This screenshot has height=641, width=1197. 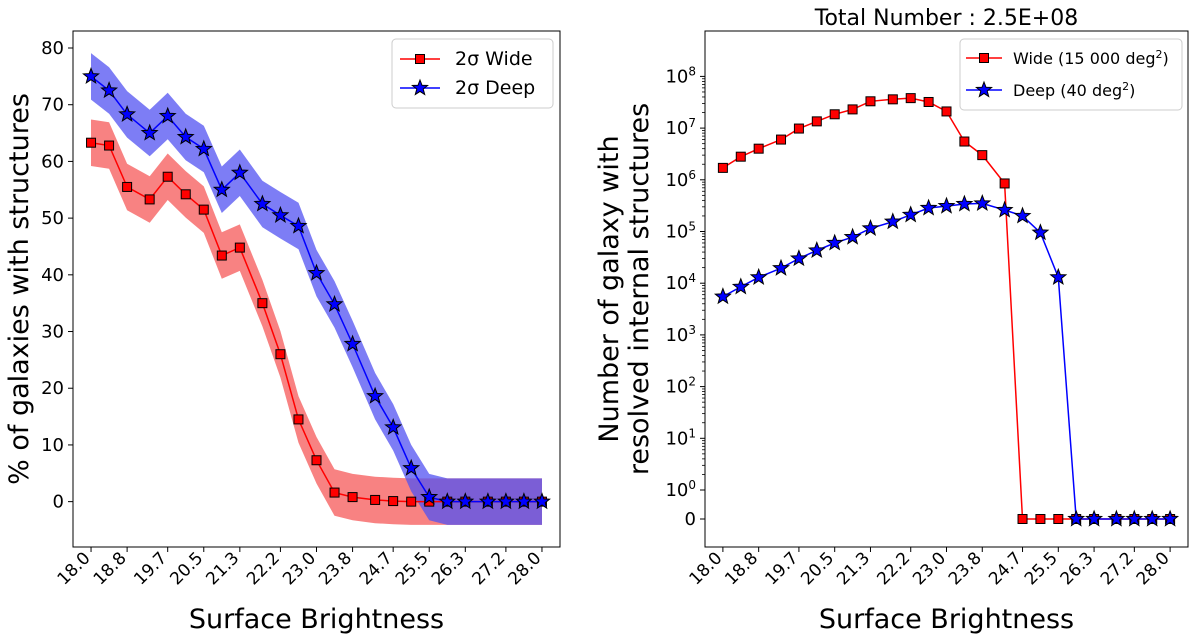 I want to click on y-tick-label: 30, so click(x=52, y=332).